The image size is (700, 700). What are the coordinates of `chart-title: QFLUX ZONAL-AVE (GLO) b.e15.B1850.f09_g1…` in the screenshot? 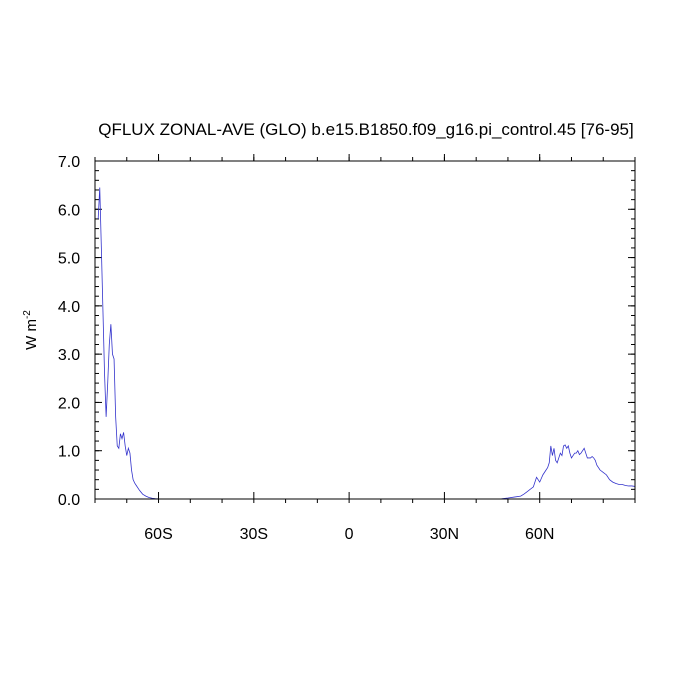 It's located at (365, 129).